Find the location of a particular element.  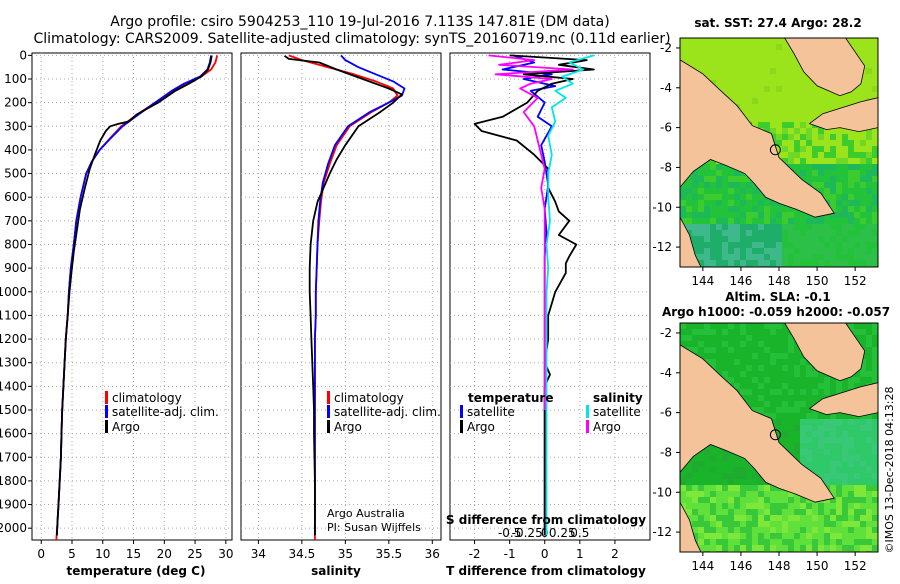

legend-swatch-s-argo is located at coordinates (587, 426).